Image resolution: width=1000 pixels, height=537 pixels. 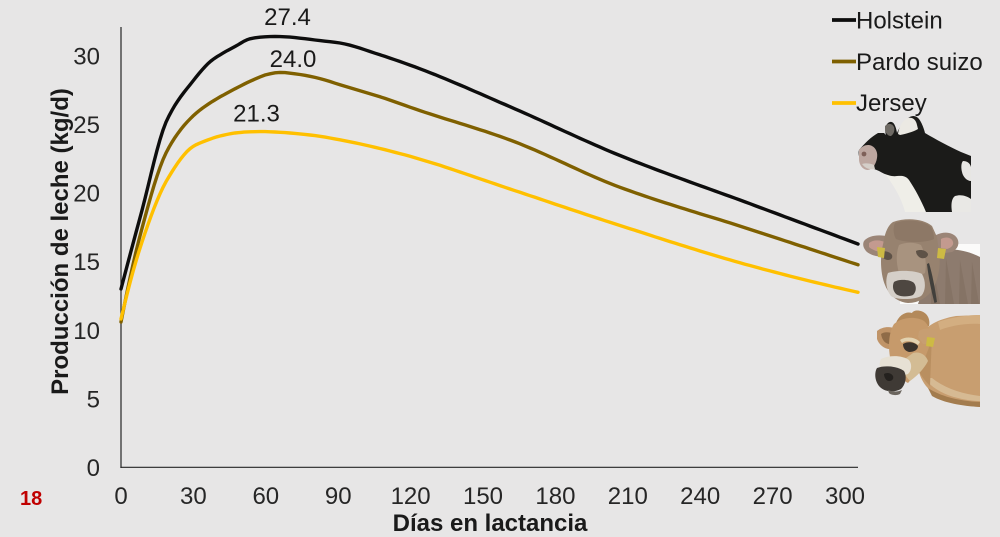 I want to click on svg-text: Holstein, so click(x=899, y=21).